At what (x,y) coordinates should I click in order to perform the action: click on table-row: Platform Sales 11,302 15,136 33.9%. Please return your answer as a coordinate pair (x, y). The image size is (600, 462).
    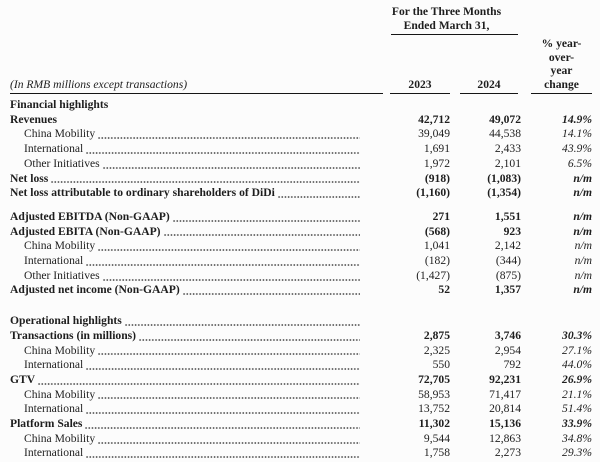
    Looking at the image, I should click on (301, 424).